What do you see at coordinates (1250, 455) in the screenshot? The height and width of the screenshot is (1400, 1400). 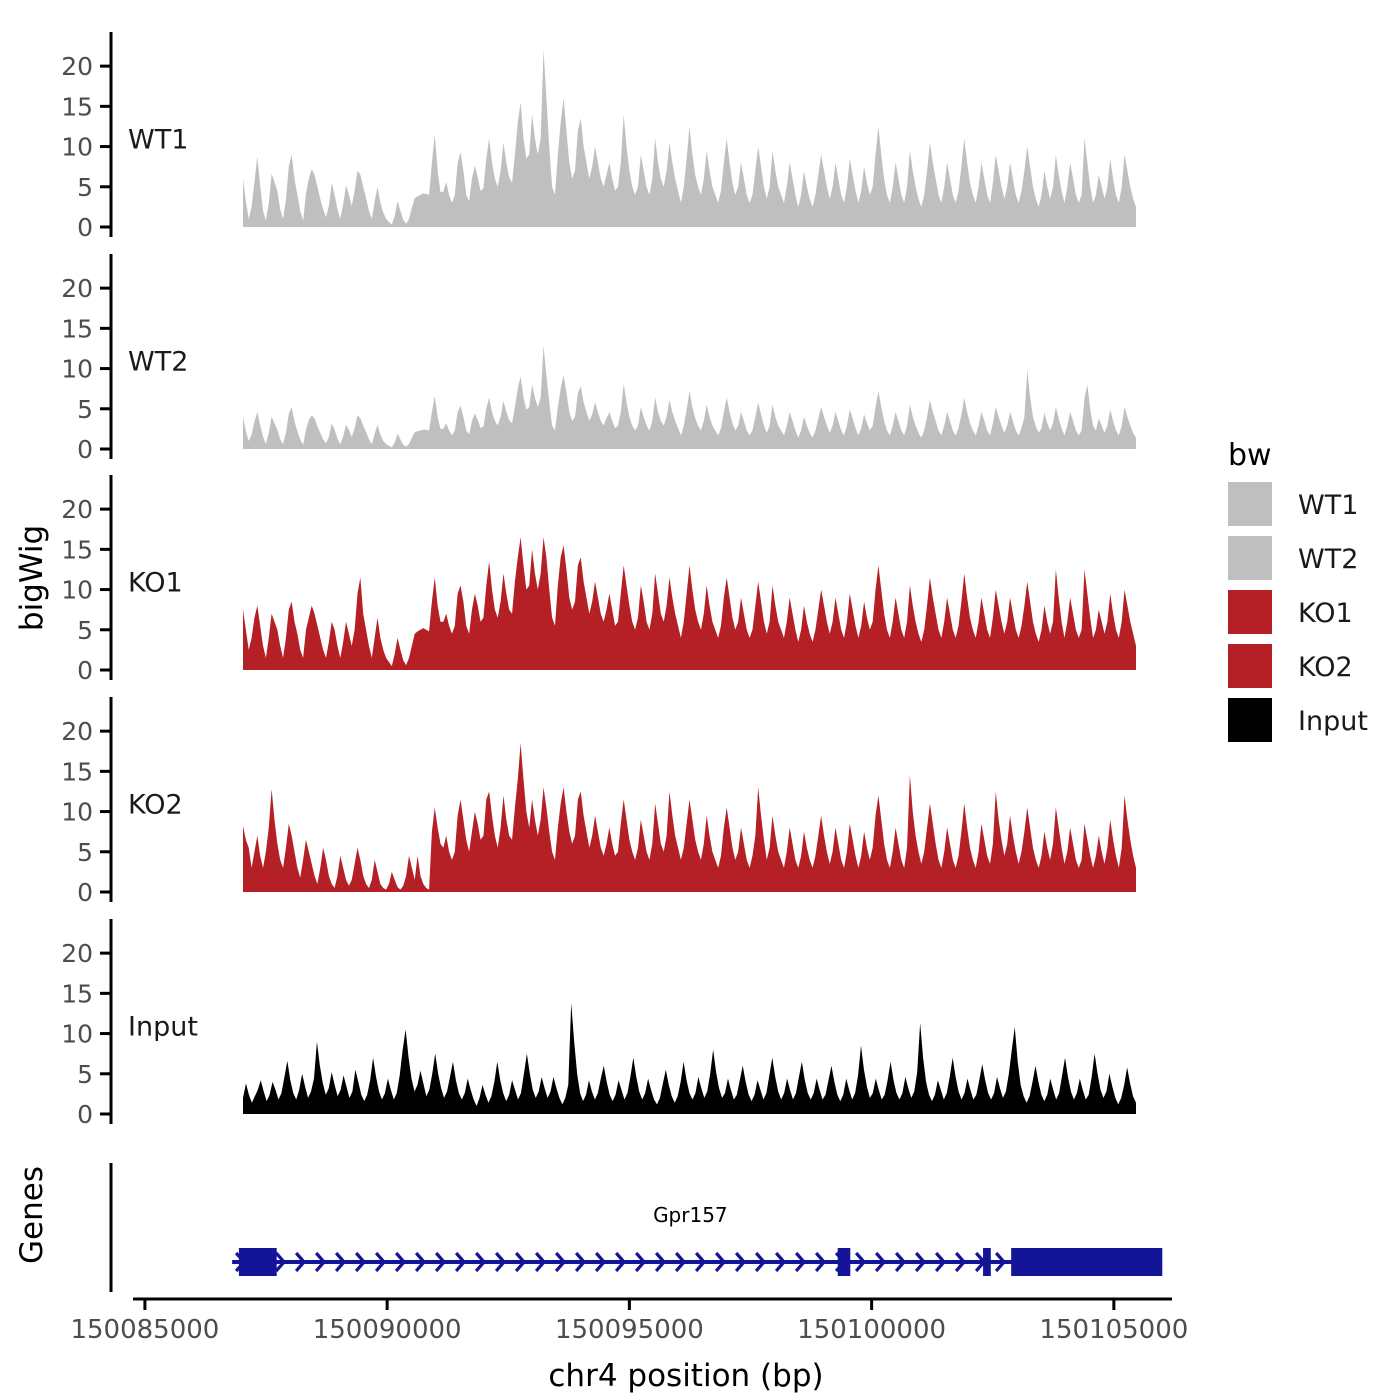 I see `legend-title: bw` at bounding box center [1250, 455].